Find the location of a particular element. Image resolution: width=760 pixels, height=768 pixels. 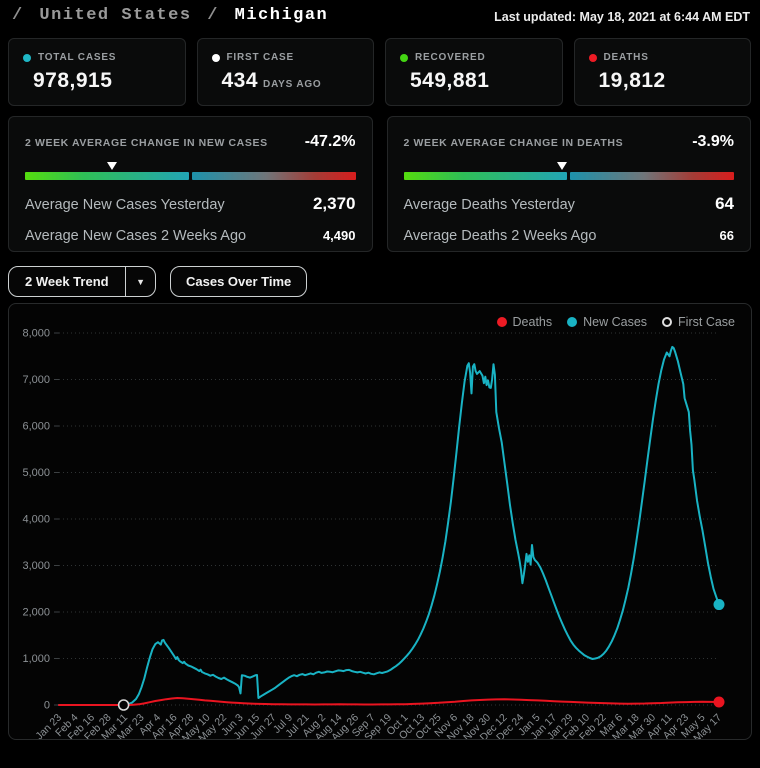

first-case-dot-icon is located at coordinates (215, 57).